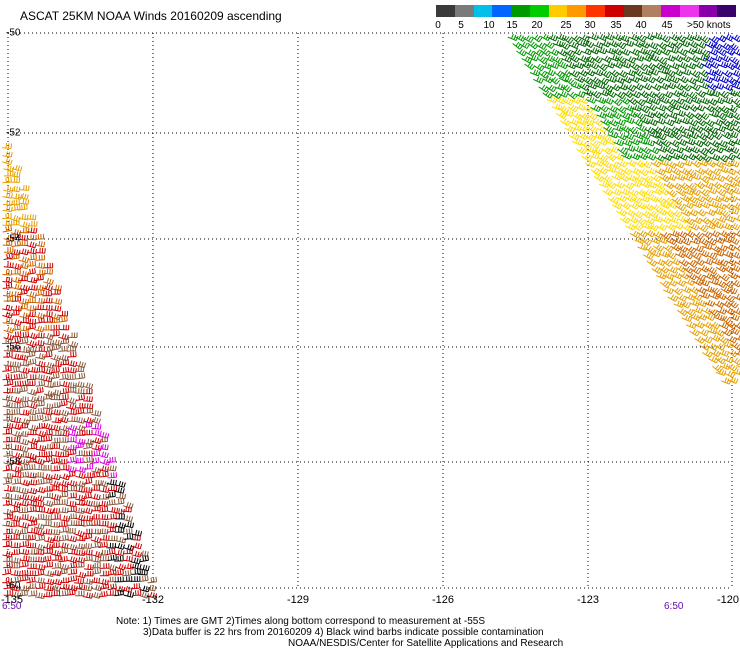  What do you see at coordinates (12, 606) in the screenshot?
I see `time-label-left: 6:50` at bounding box center [12, 606].